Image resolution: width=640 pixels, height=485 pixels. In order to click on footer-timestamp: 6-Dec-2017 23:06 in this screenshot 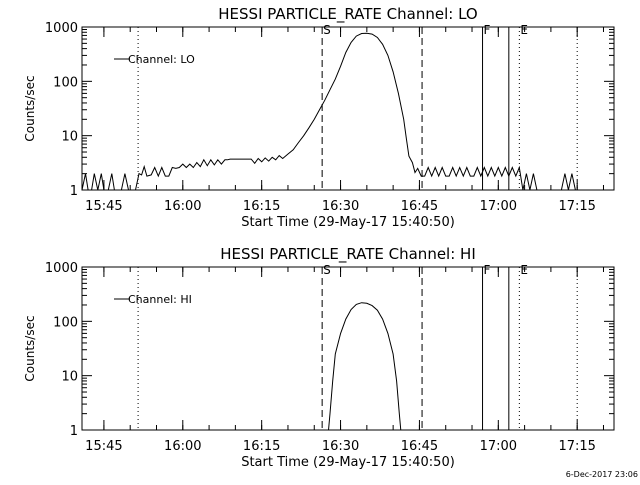, I will do `click(602, 474)`.